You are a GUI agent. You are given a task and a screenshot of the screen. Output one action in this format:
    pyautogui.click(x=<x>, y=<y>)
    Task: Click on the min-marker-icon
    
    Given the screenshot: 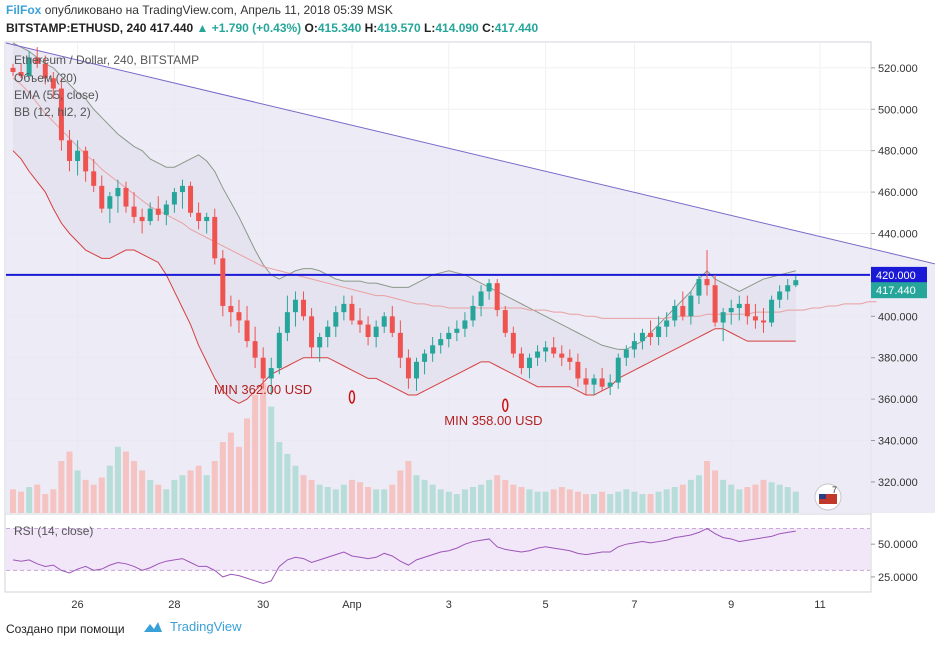 What is the action you would take?
    pyautogui.click(x=352, y=397)
    